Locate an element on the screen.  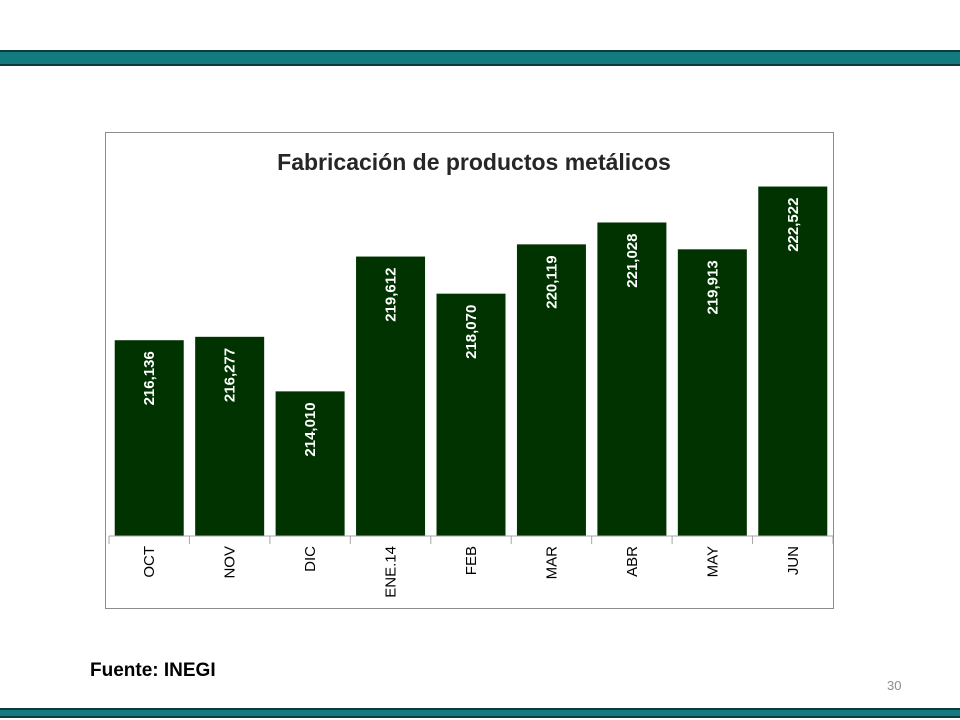
x-axis is located at coordinates (470, 539).